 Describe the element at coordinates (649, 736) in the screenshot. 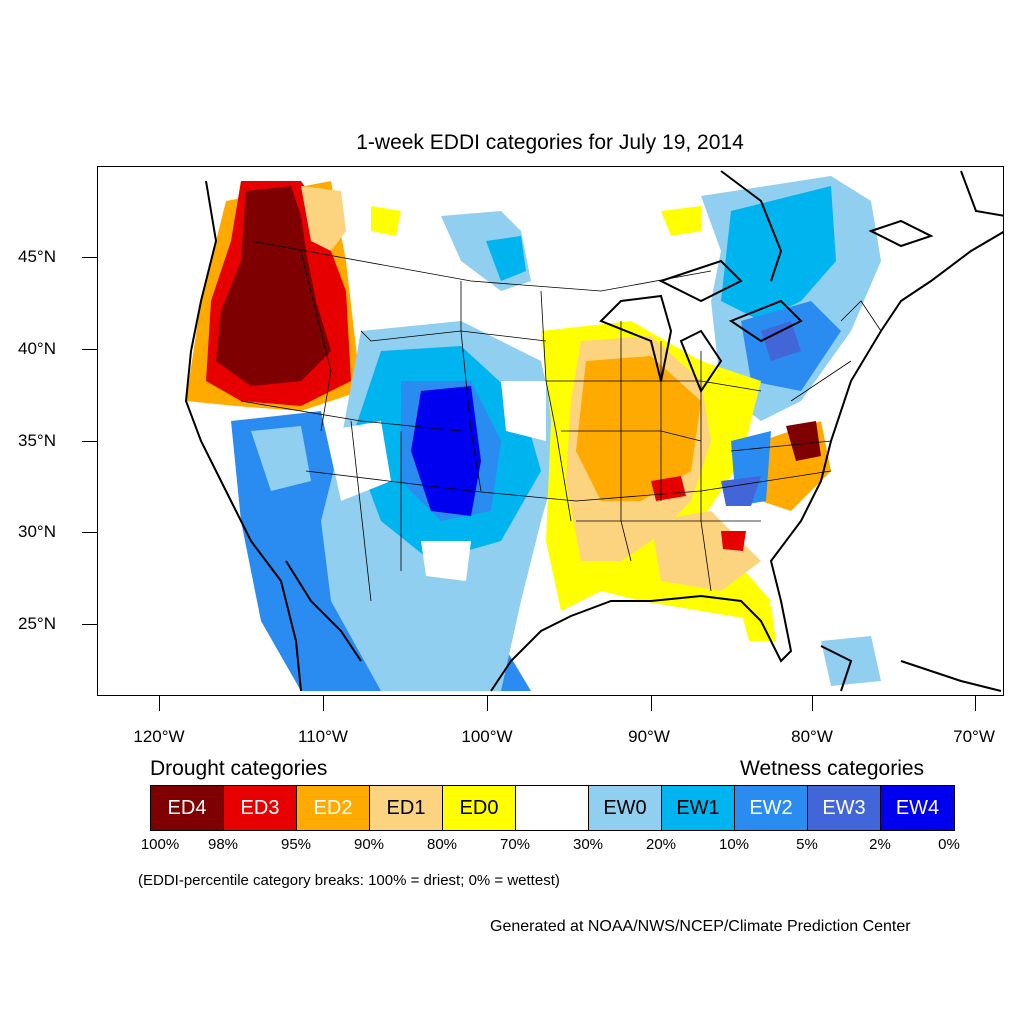

I see `lon-label-90: 90°W` at that location.